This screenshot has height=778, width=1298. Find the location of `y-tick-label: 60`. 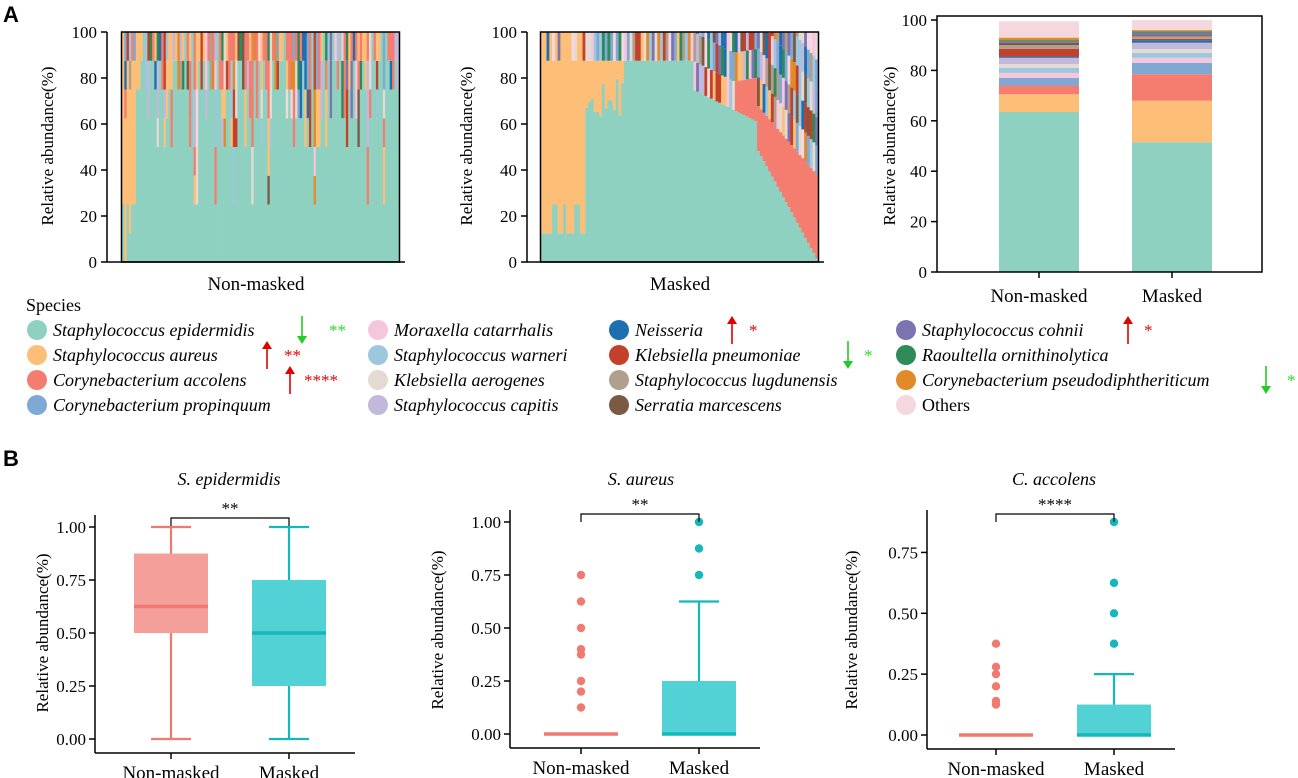

y-tick-label: 60 is located at coordinates (88, 124).